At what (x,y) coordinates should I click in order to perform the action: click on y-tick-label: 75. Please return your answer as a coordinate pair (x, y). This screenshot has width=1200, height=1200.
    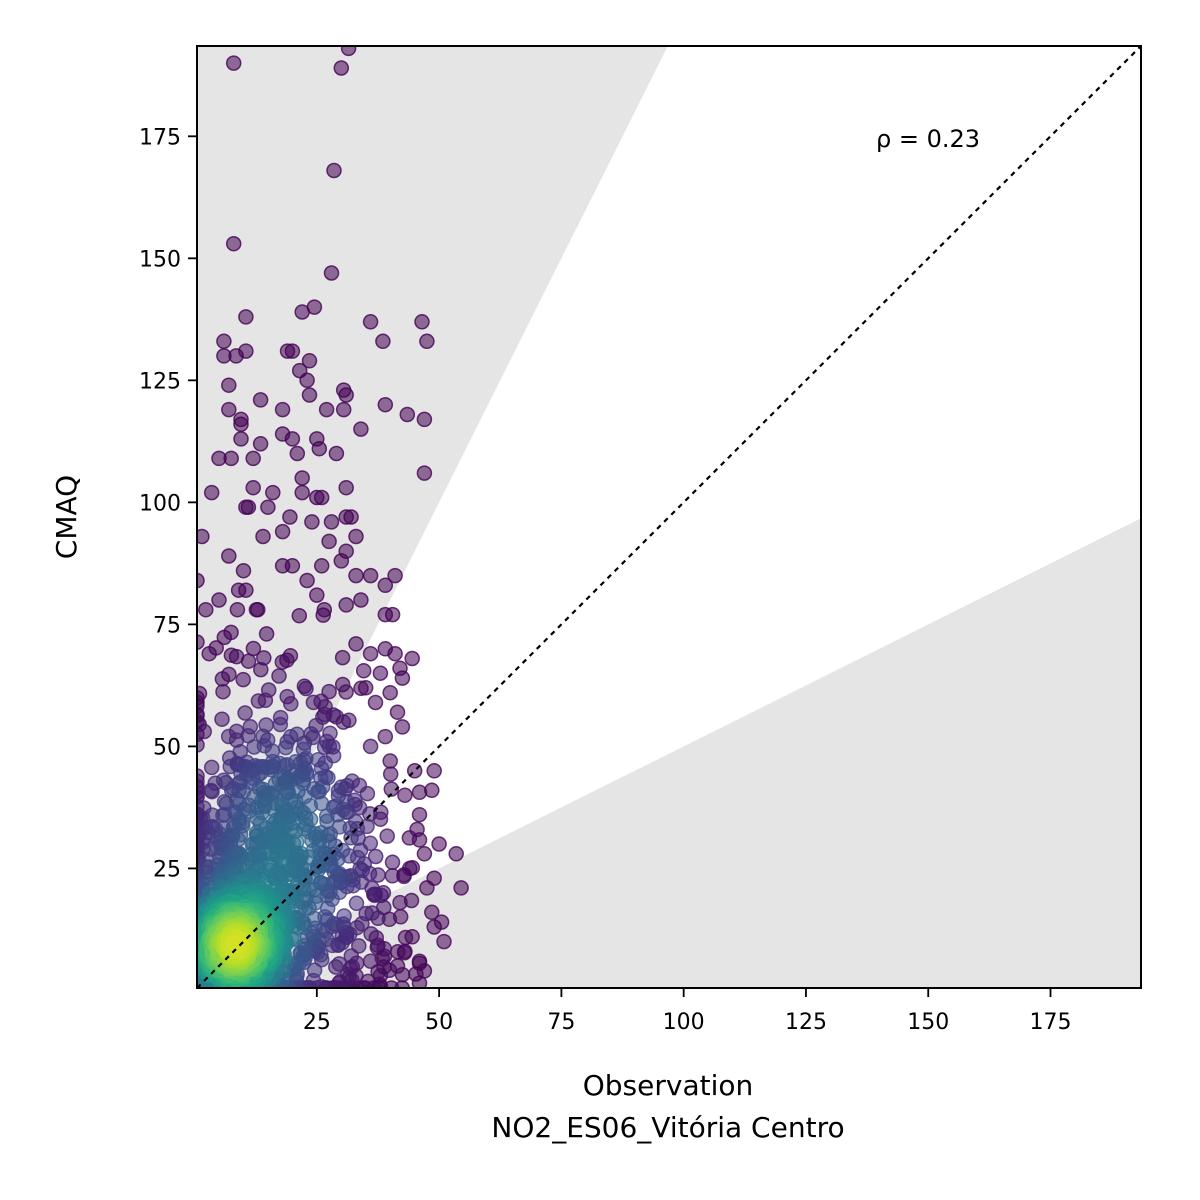
    Looking at the image, I should click on (167, 625).